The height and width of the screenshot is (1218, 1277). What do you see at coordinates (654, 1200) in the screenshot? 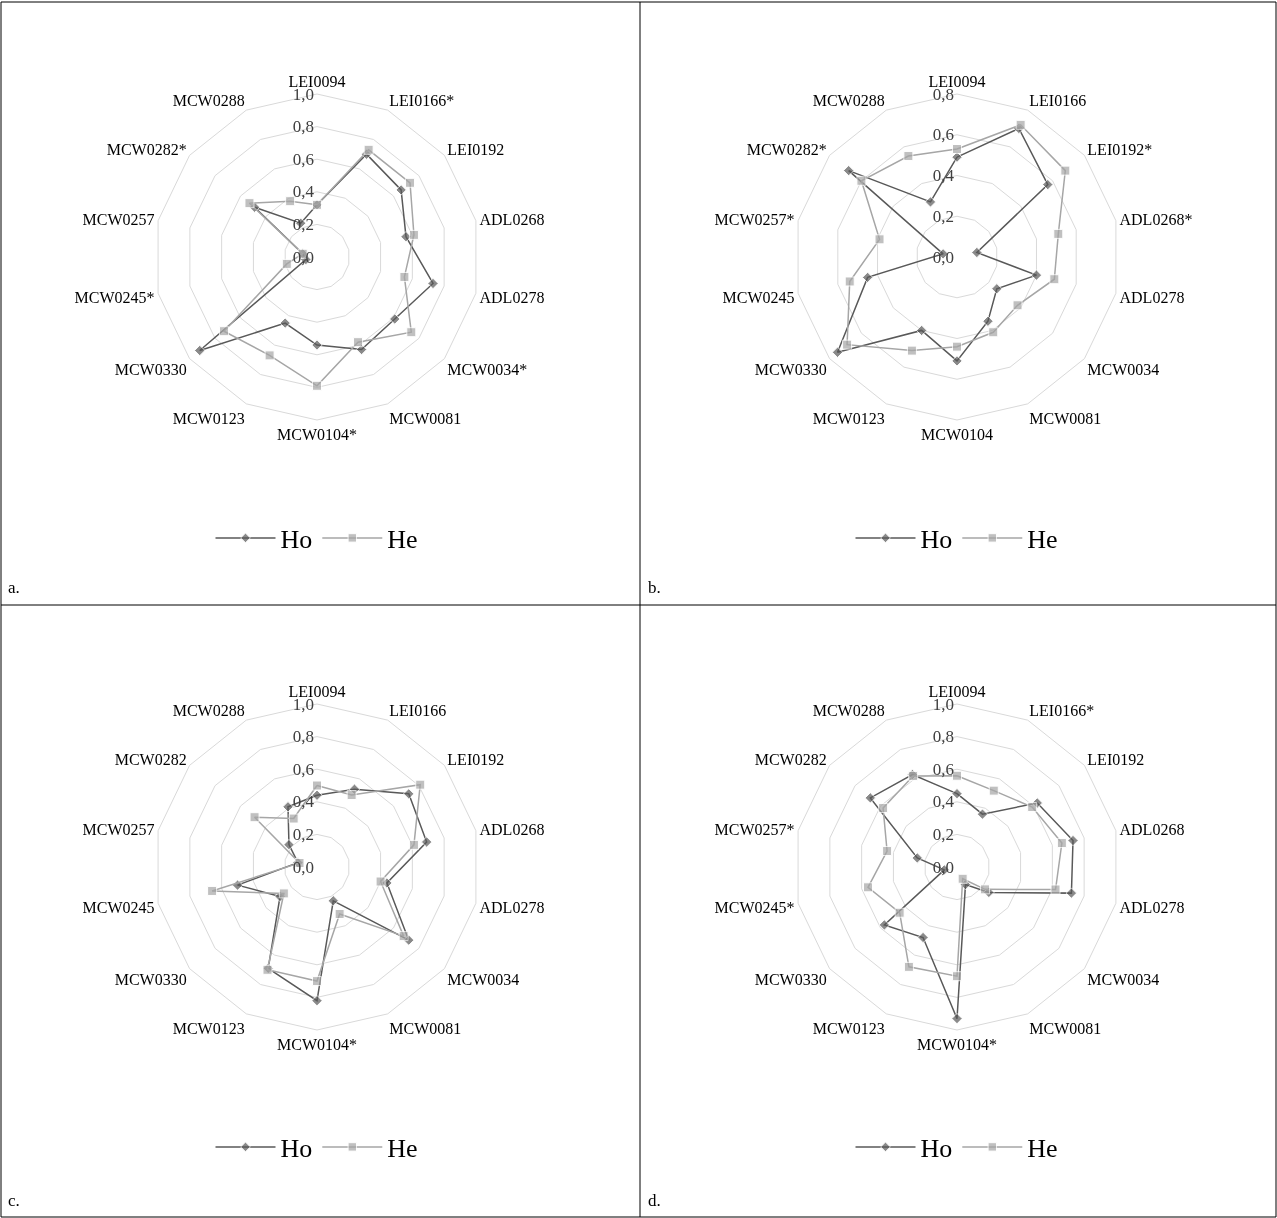
I see `text: d.` at bounding box center [654, 1200].